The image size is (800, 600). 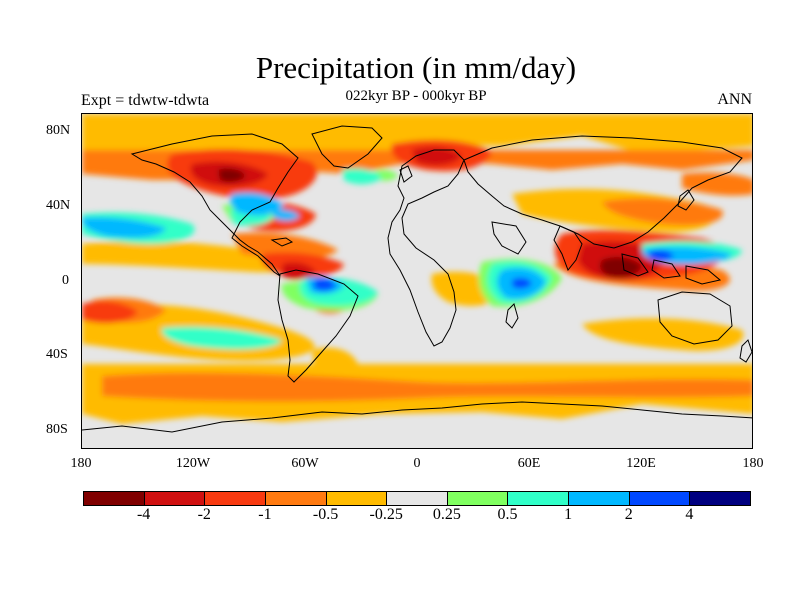 What do you see at coordinates (568, 514) in the screenshot?
I see `colorbar-label: 1` at bounding box center [568, 514].